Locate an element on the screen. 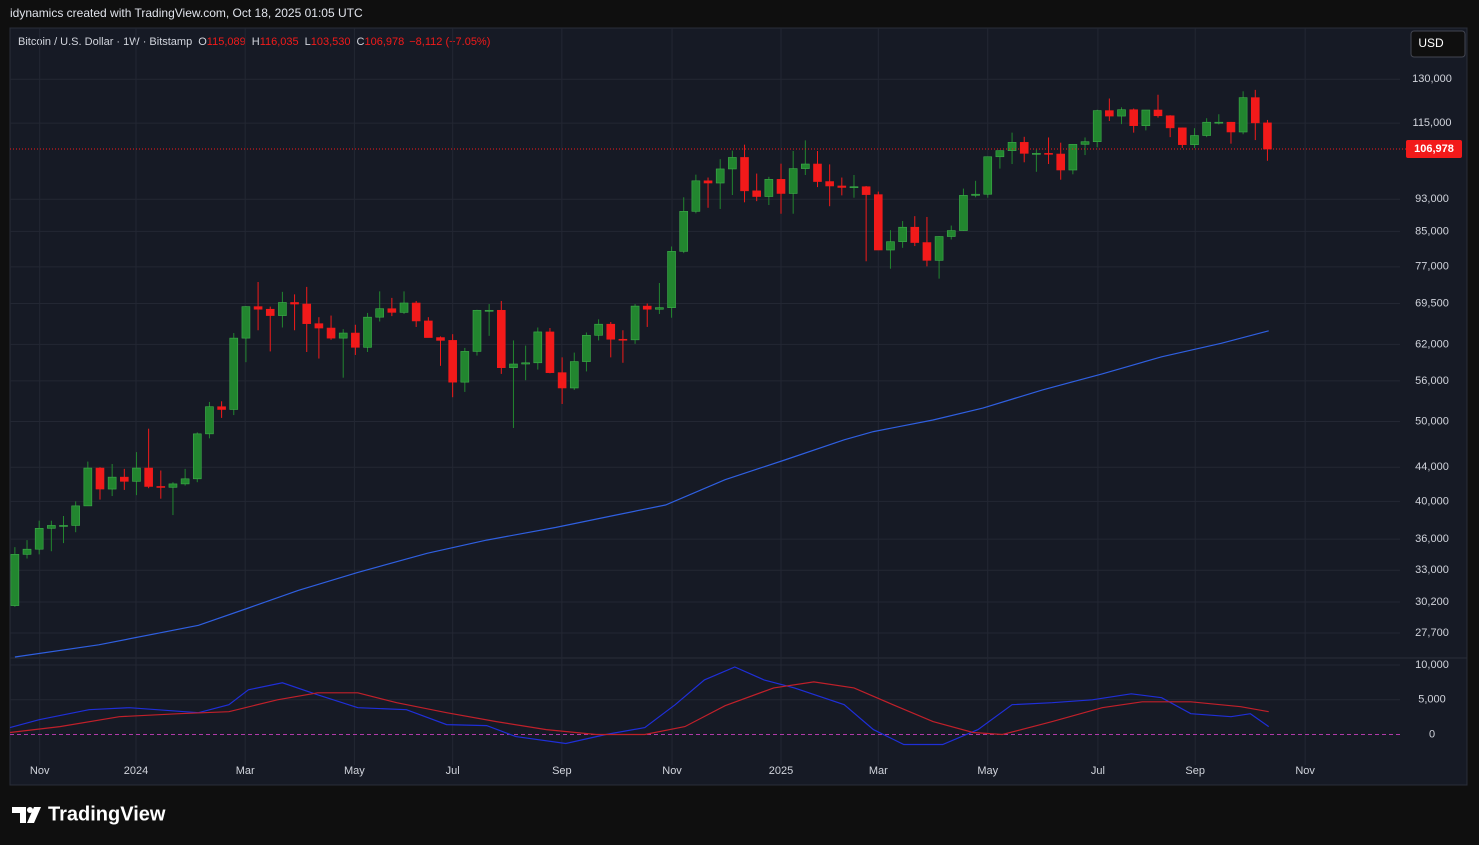 The height and width of the screenshot is (845, 1479). x-tick-label: Jul is located at coordinates (1098, 771).